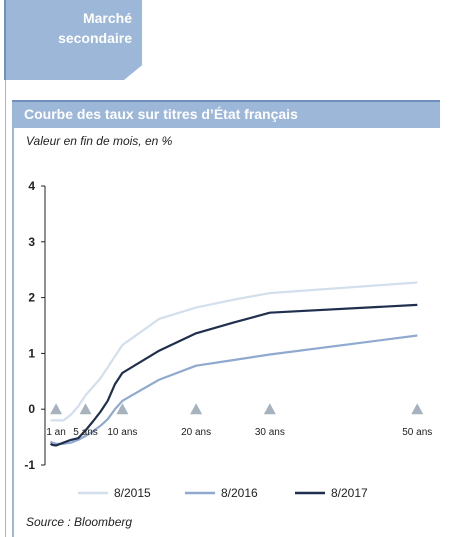 This screenshot has height=537, width=449. I want to click on x-tick-label: 20 ans, so click(196, 432).